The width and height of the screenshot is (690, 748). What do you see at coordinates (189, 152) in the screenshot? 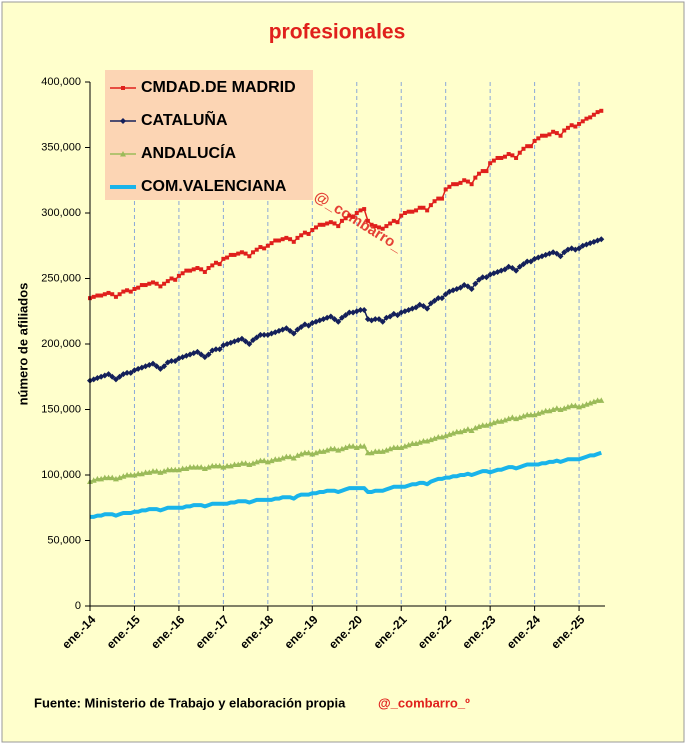
I see `legend-label: ANDALUCÍA` at bounding box center [189, 152].